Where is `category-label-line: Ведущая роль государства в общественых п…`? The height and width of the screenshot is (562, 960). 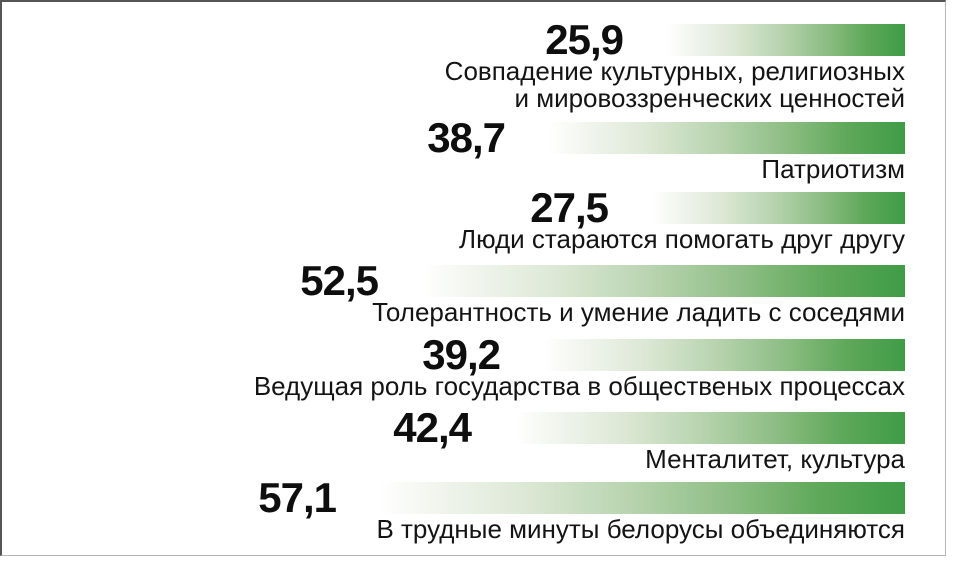 category-label-line: Ведущая роль государства в общественых п… is located at coordinates (579, 386).